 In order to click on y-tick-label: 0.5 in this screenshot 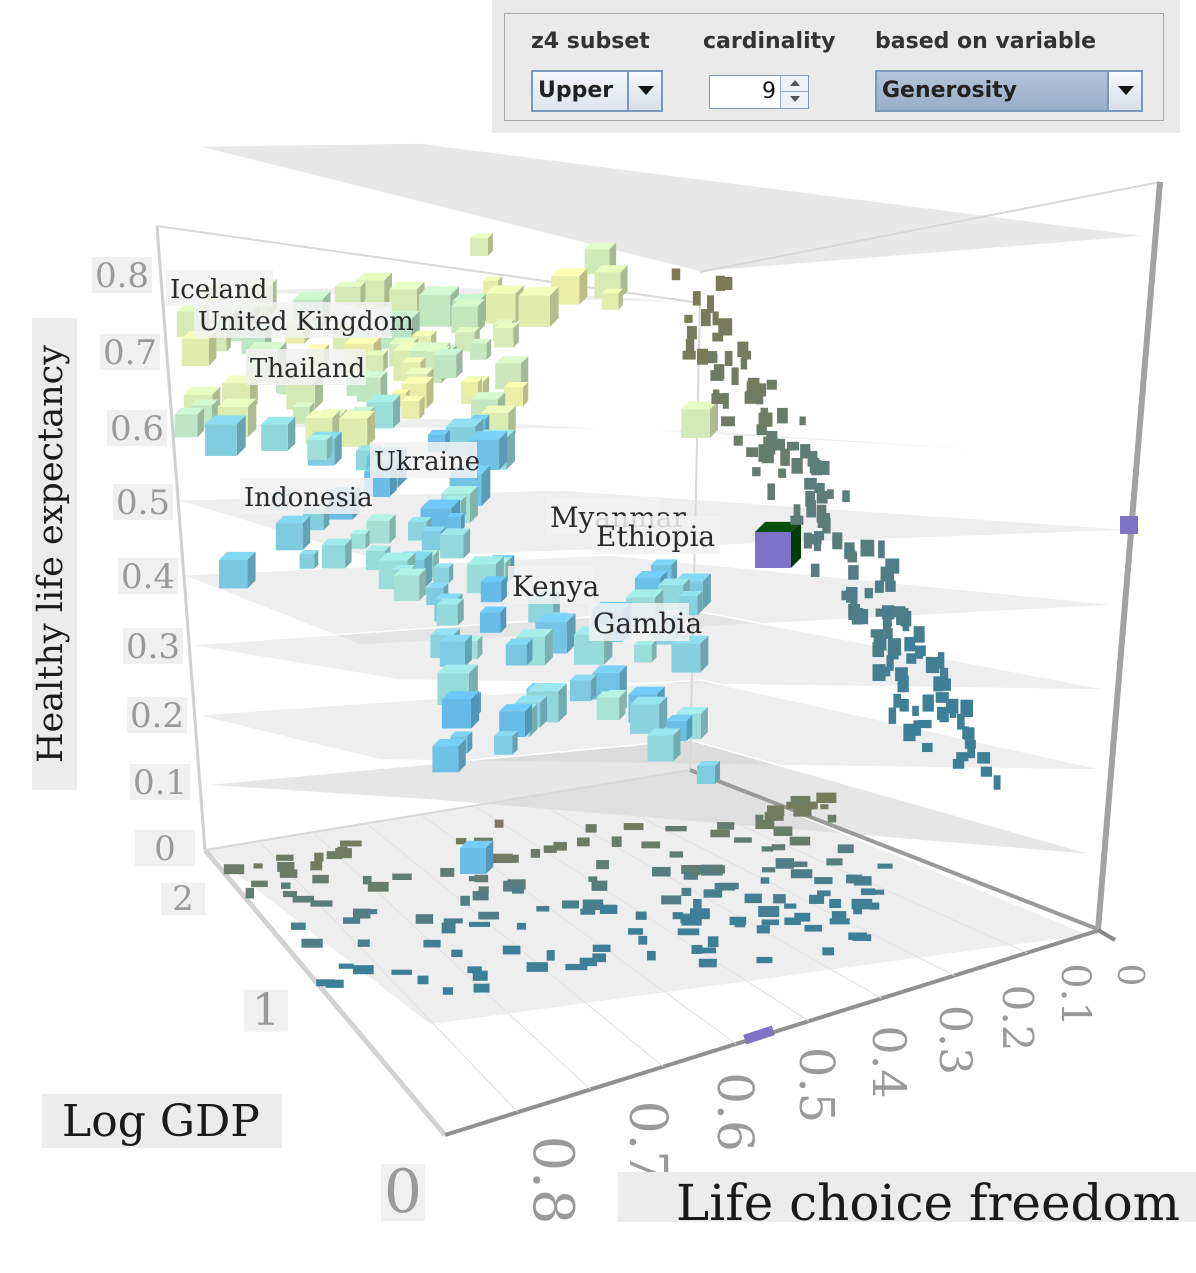, I will do `click(143, 503)`.